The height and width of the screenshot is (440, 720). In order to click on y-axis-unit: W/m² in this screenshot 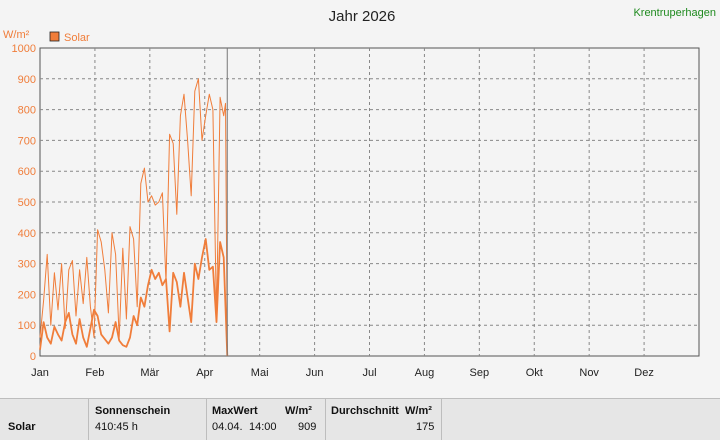, I will do `click(16, 35)`.